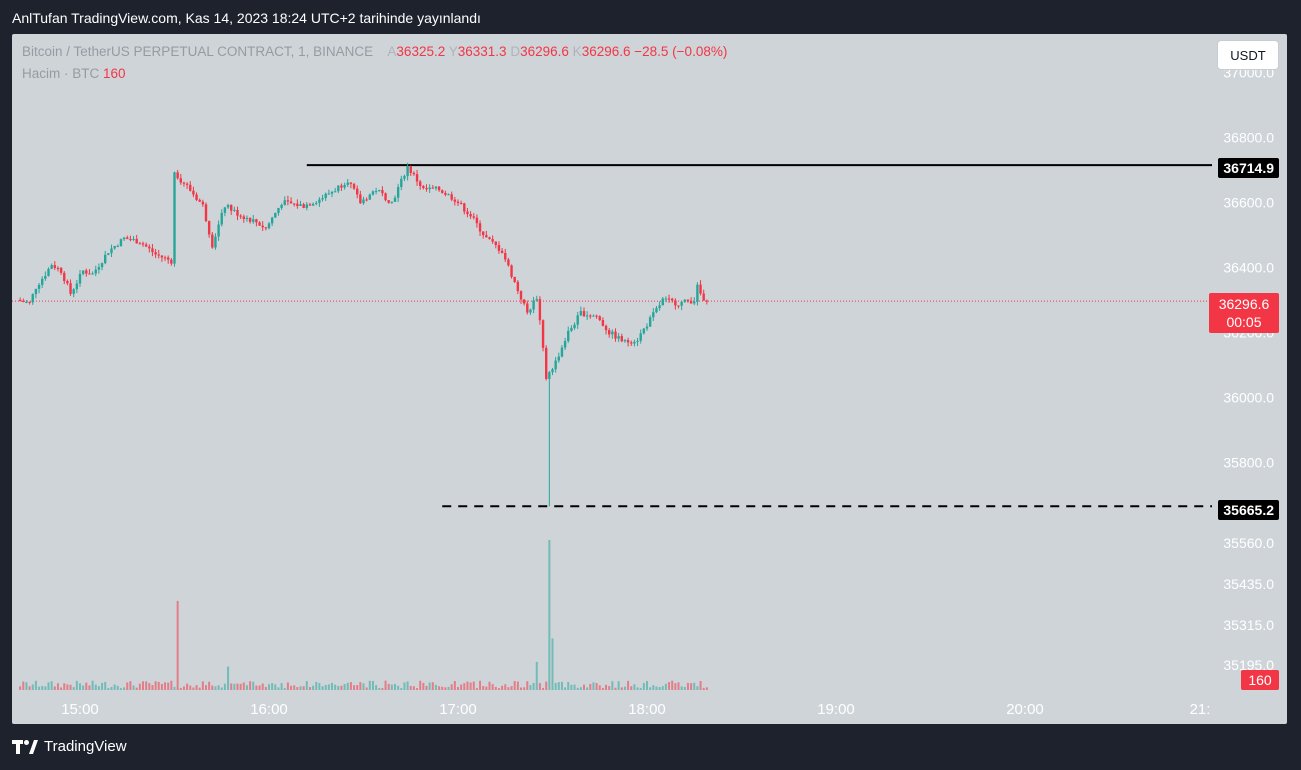 The width and height of the screenshot is (1301, 770). What do you see at coordinates (69, 746) in the screenshot?
I see `tradingview-footer: TradingView` at bounding box center [69, 746].